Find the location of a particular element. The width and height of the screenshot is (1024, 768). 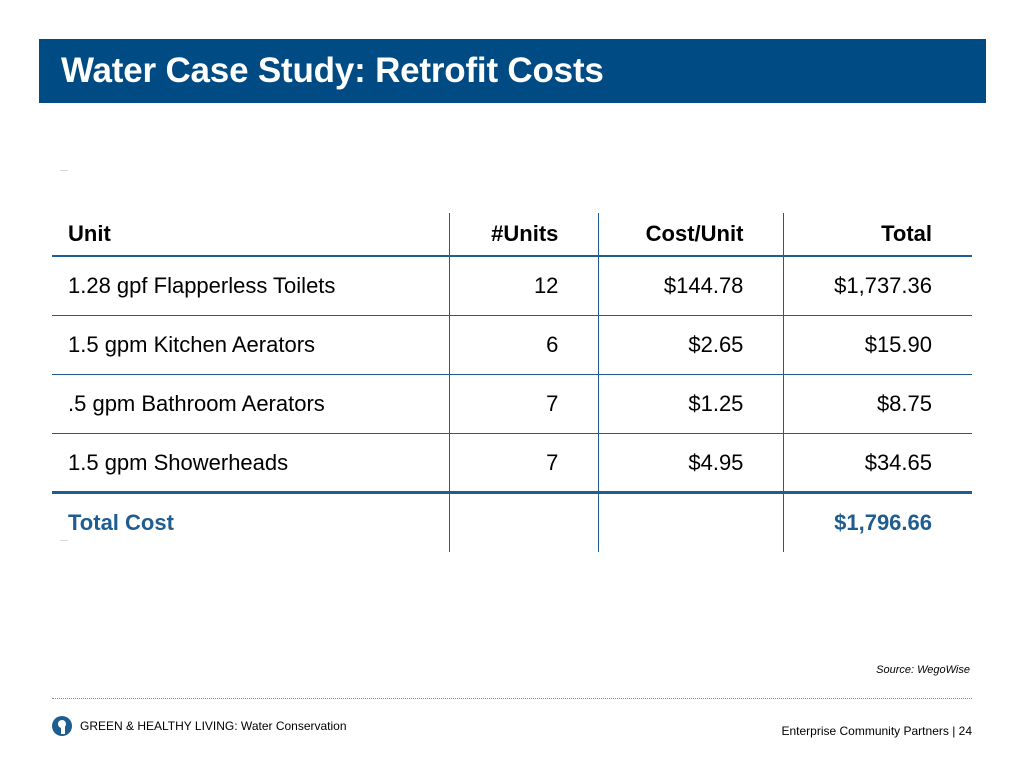

title-bar: Water Case Study: Retrofit Costs is located at coordinates (512, 71).